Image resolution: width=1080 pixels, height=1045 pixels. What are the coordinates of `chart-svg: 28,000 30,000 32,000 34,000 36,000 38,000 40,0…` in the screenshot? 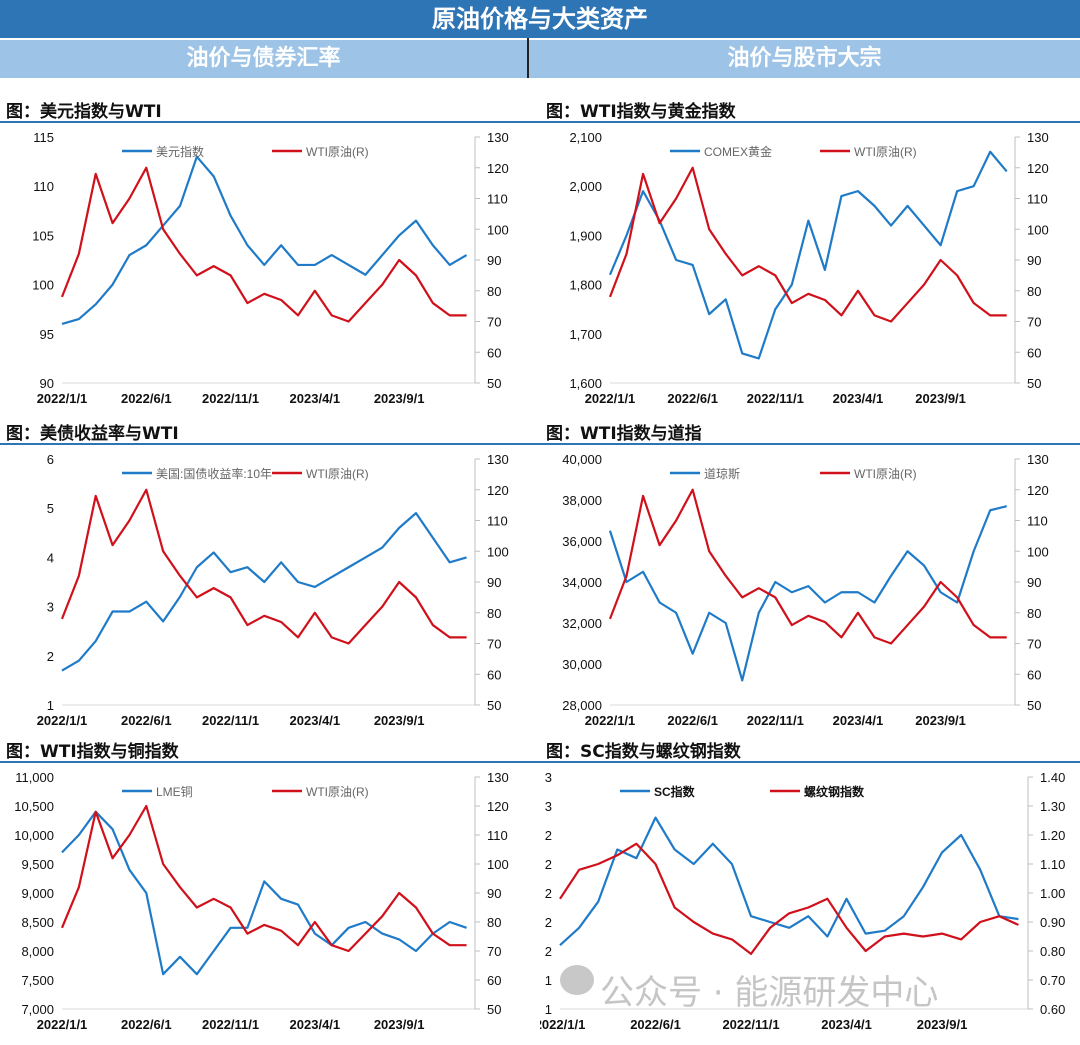 It's located at (805, 590).